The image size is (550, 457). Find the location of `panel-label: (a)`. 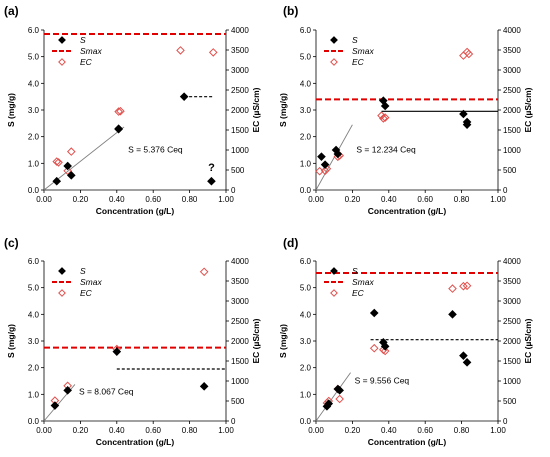

panel-label: (a) is located at coordinates (11, 11).